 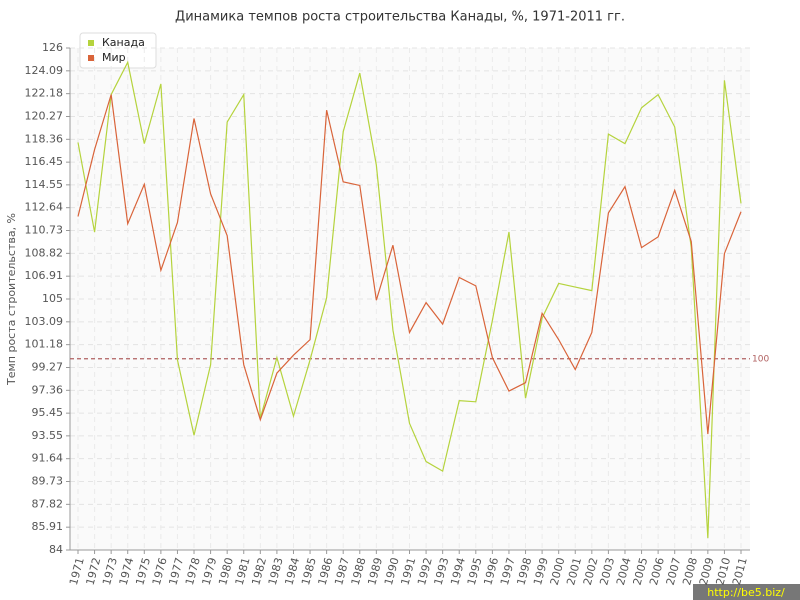 What do you see at coordinates (44, 93) in the screenshot?
I see `y-tick-label: 122.18` at bounding box center [44, 93].